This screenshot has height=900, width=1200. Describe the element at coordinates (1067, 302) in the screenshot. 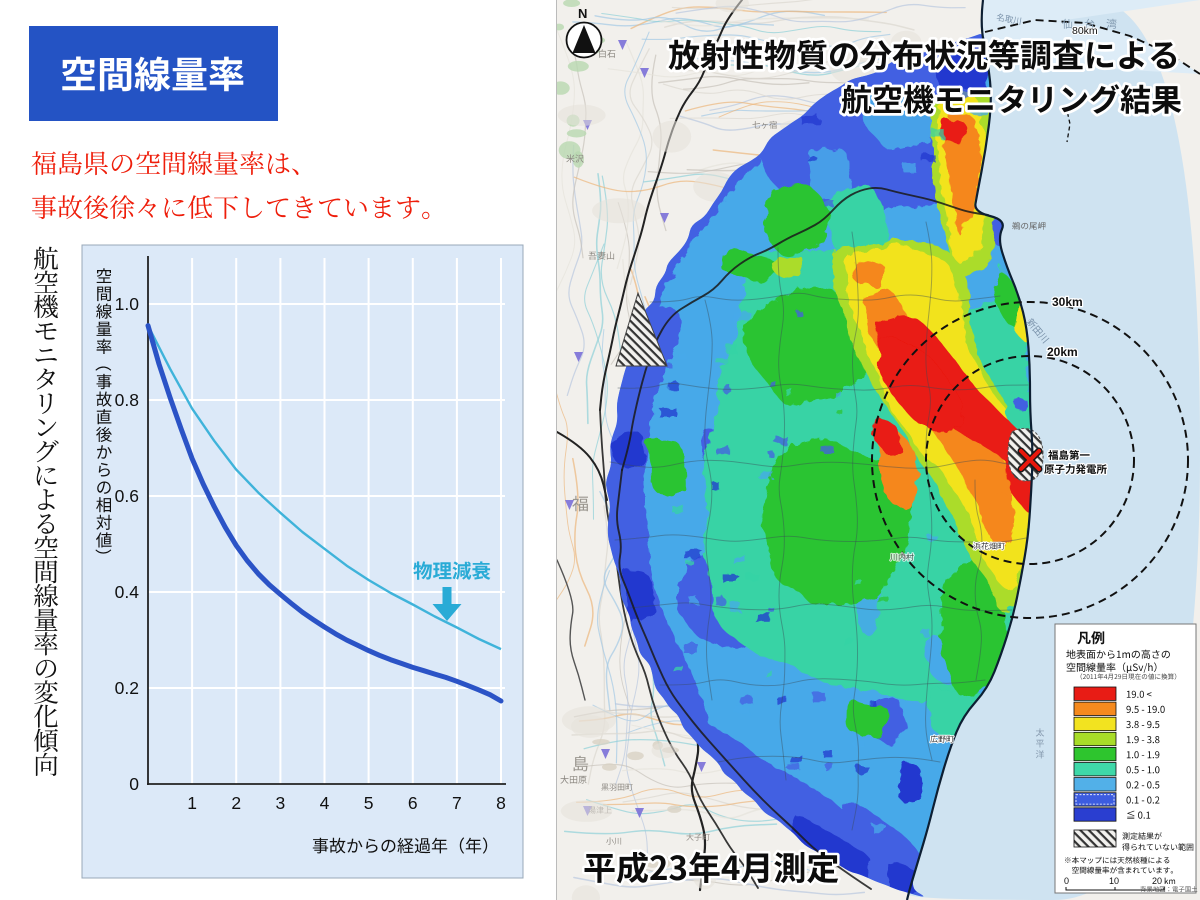

I see `svg-text: 30km` at that location.